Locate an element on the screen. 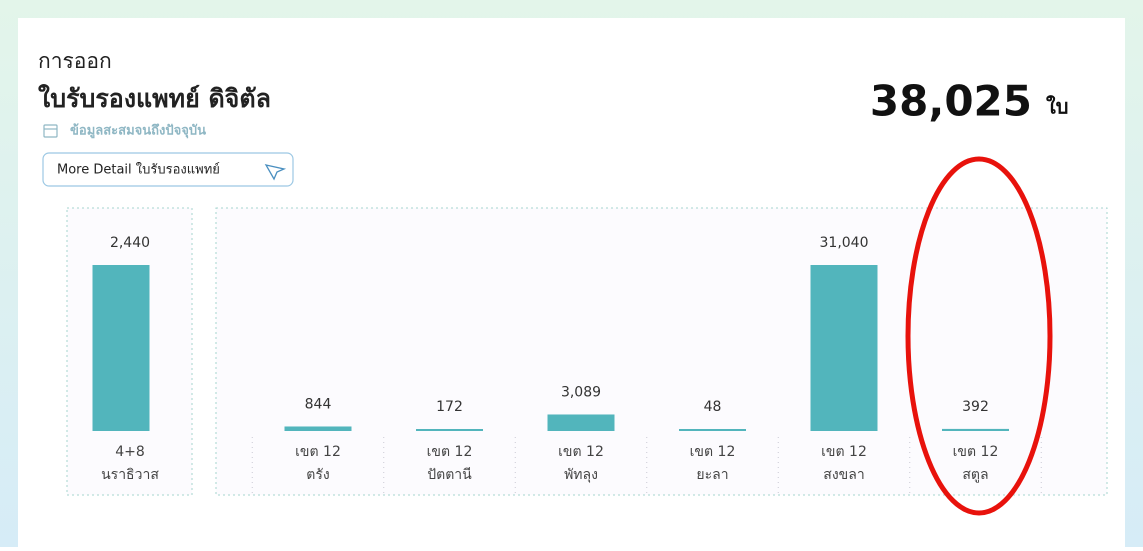  more-detail-button: More Detail ใบรับรองแพทย์ is located at coordinates (168, 169).